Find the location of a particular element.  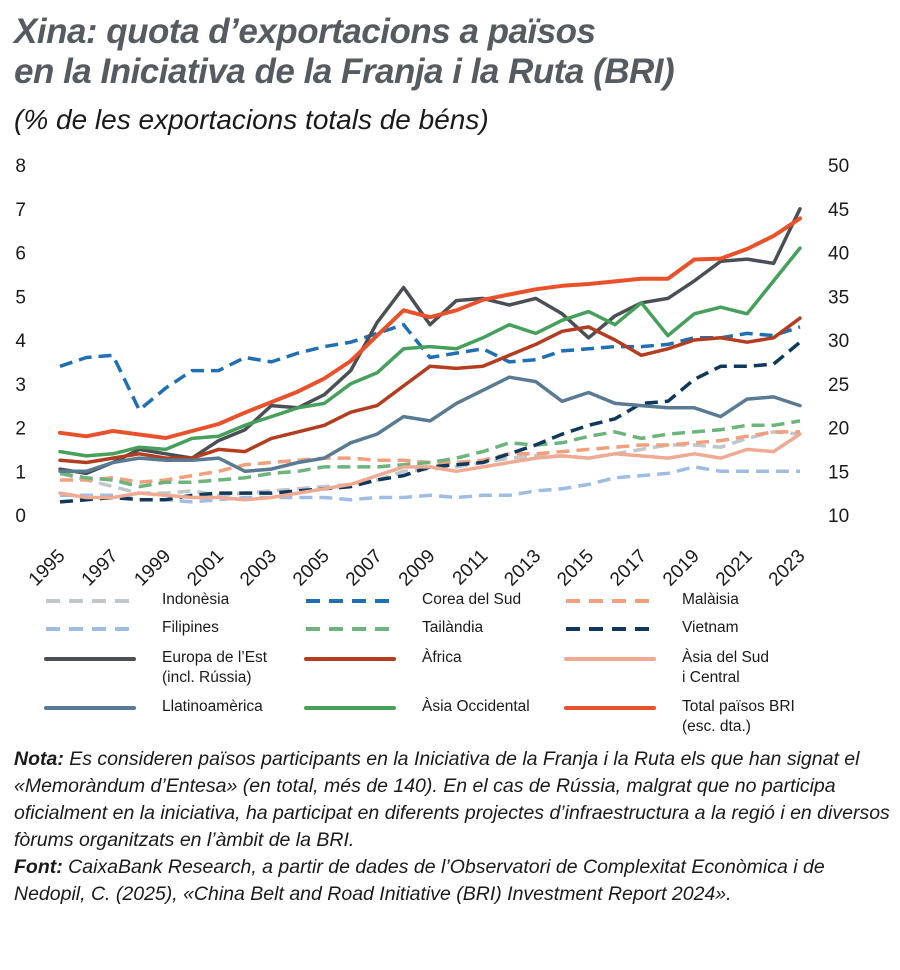

y-right-tick-label: 50 is located at coordinates (838, 166).